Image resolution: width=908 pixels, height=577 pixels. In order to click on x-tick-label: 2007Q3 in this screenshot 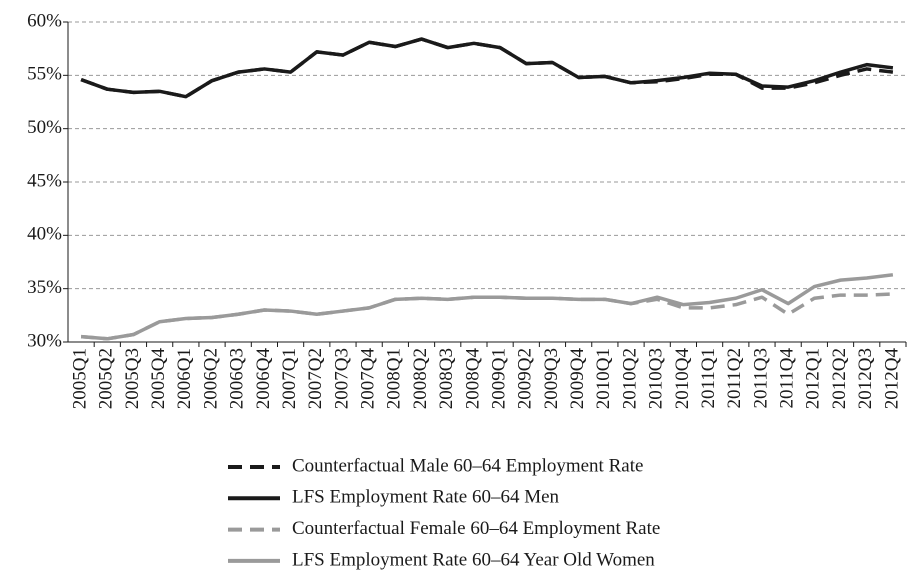, I will do `click(341, 378)`.